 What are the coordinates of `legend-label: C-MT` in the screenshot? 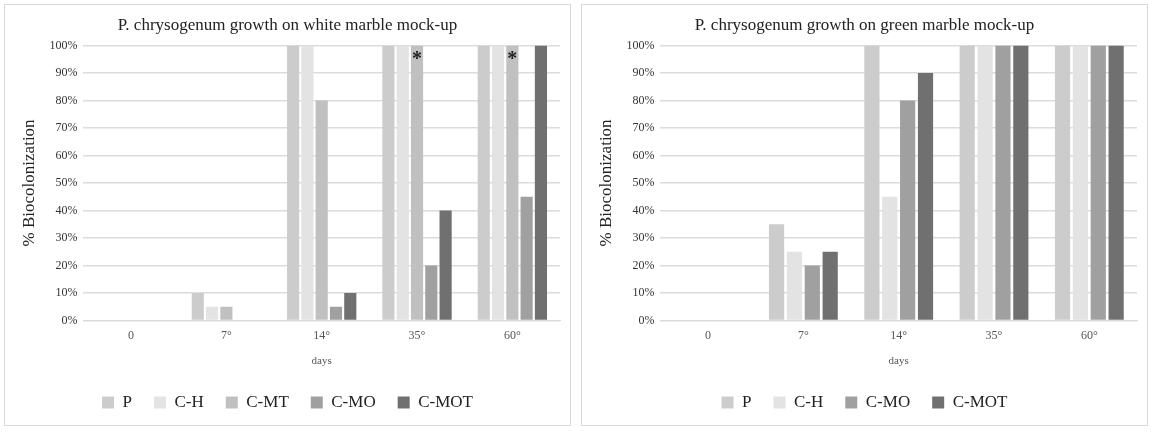 It's located at (268, 401).